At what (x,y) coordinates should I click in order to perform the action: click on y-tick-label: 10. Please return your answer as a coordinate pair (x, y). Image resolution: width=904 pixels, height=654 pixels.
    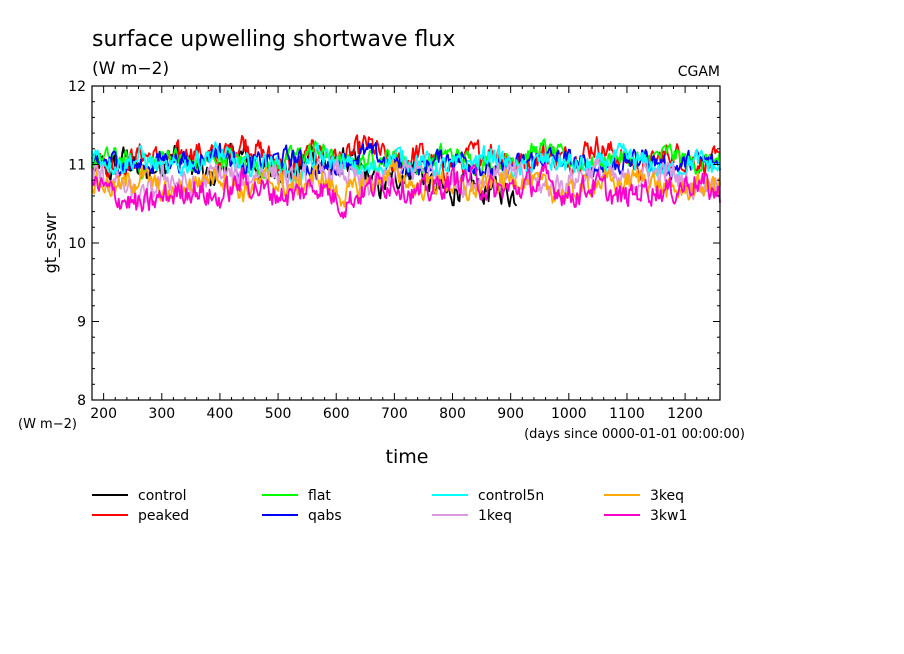
    Looking at the image, I should click on (77, 244).